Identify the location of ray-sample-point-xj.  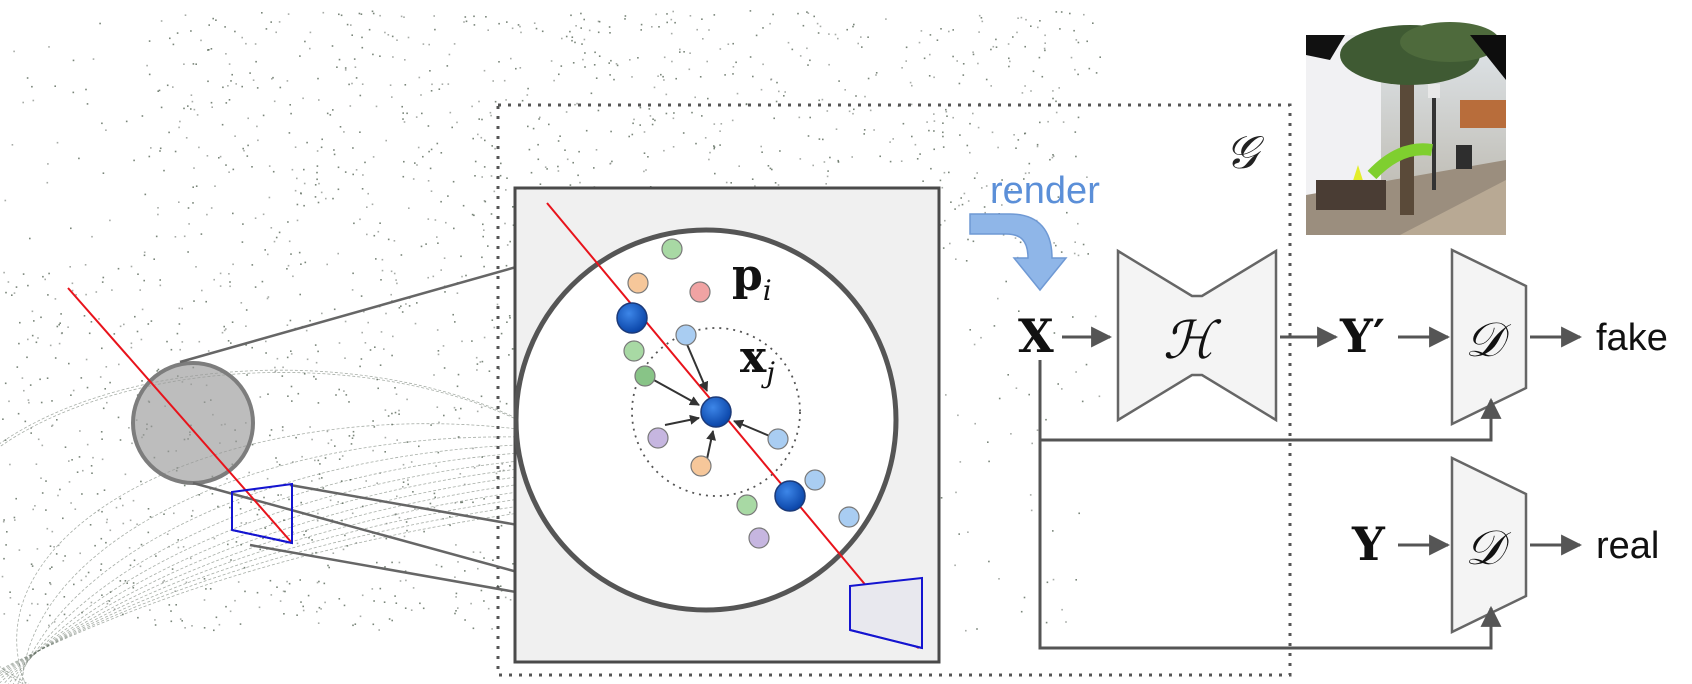
(716, 412).